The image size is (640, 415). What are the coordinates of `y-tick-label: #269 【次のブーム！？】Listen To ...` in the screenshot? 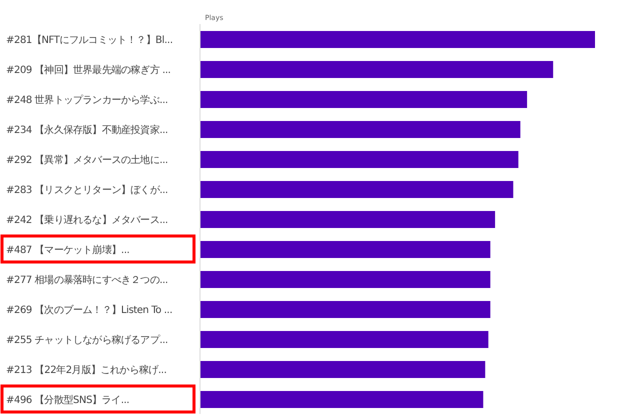 It's located at (89, 310).